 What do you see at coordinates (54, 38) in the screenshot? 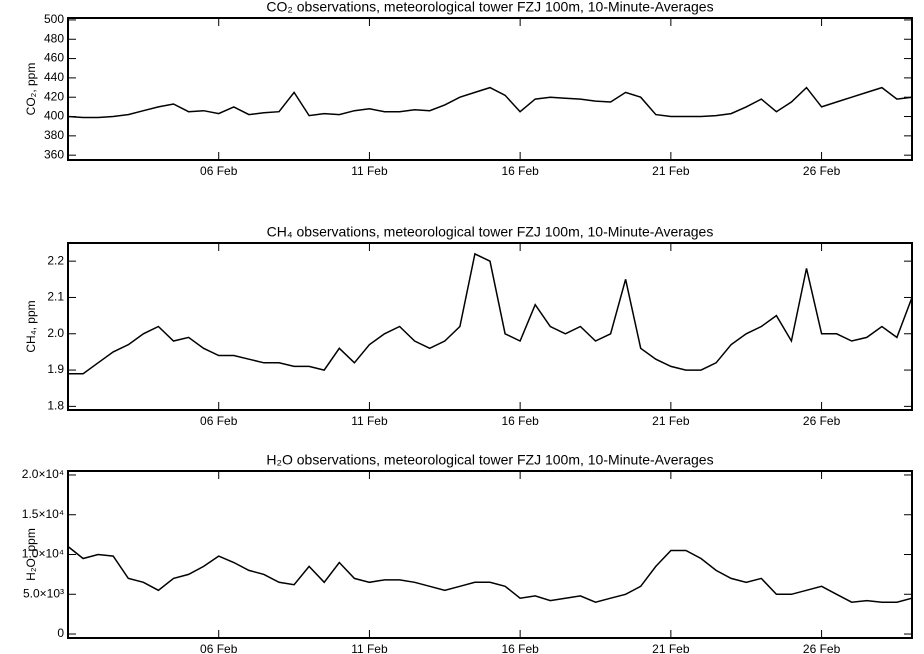
I see `y-tick-label: 480` at bounding box center [54, 38].